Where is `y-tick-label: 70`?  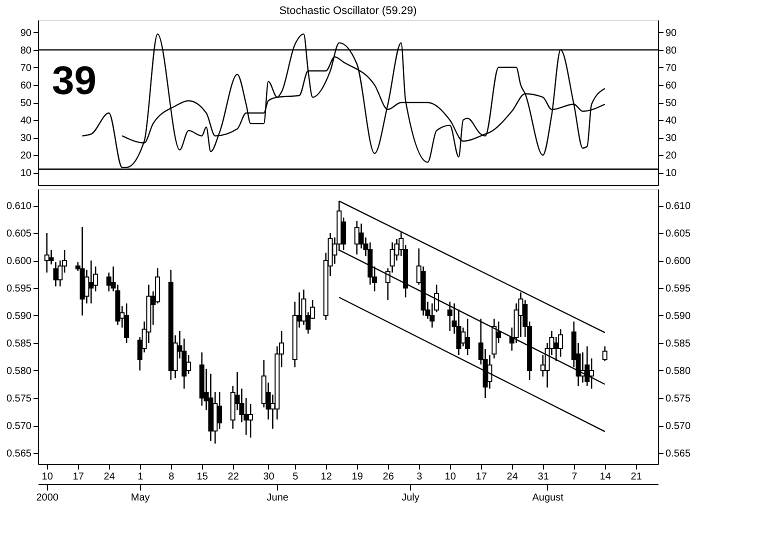
y-tick-label: 70 is located at coordinates (26, 68).